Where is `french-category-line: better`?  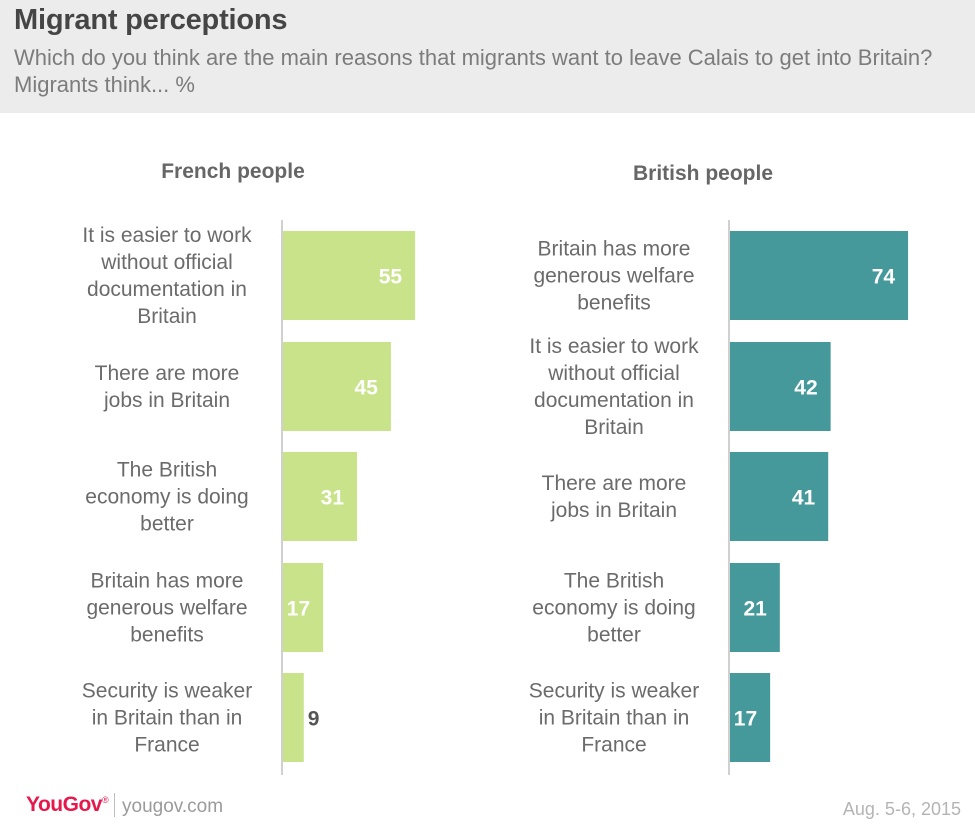
french-category-line: better is located at coordinates (167, 524).